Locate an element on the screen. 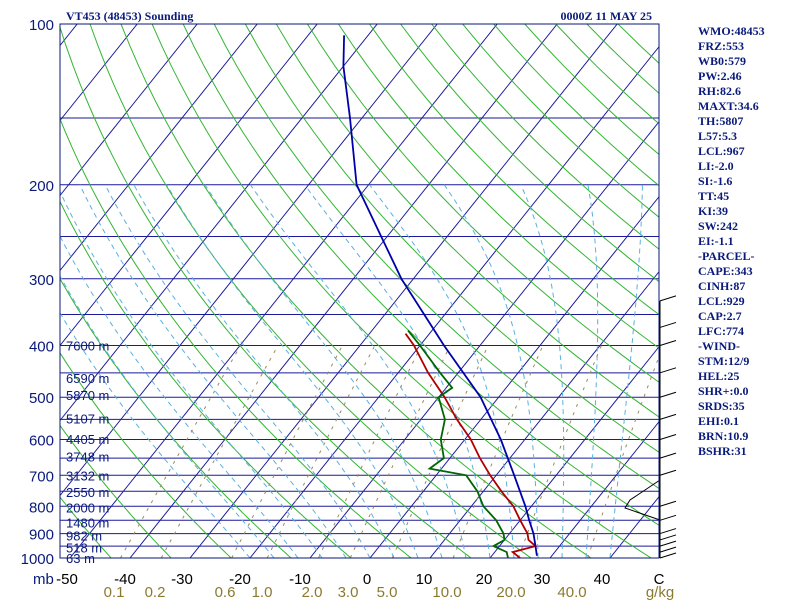  pressure-tick-label: 900 is located at coordinates (41, 535).